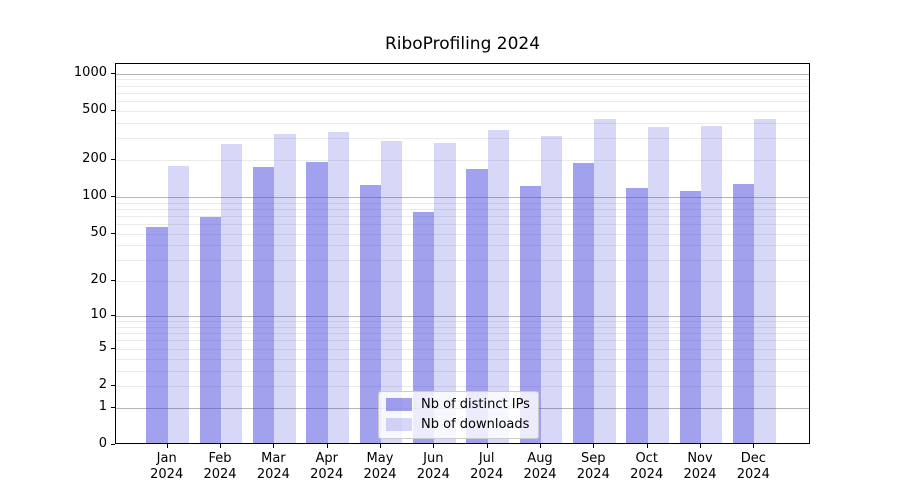  What do you see at coordinates (264, 304) in the screenshot?
I see `bar-distinct-ips-mar` at bounding box center [264, 304].